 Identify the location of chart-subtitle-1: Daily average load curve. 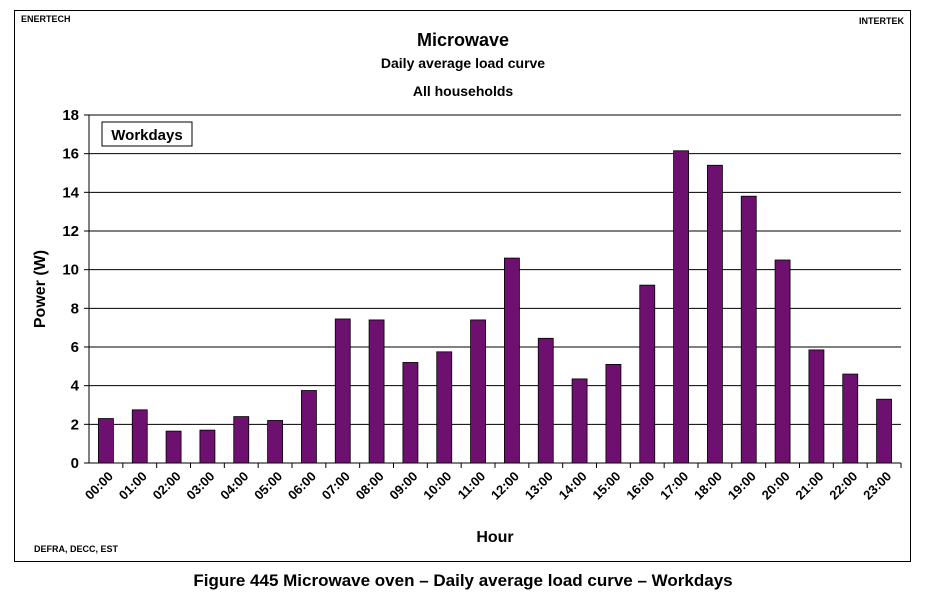
(463, 63).